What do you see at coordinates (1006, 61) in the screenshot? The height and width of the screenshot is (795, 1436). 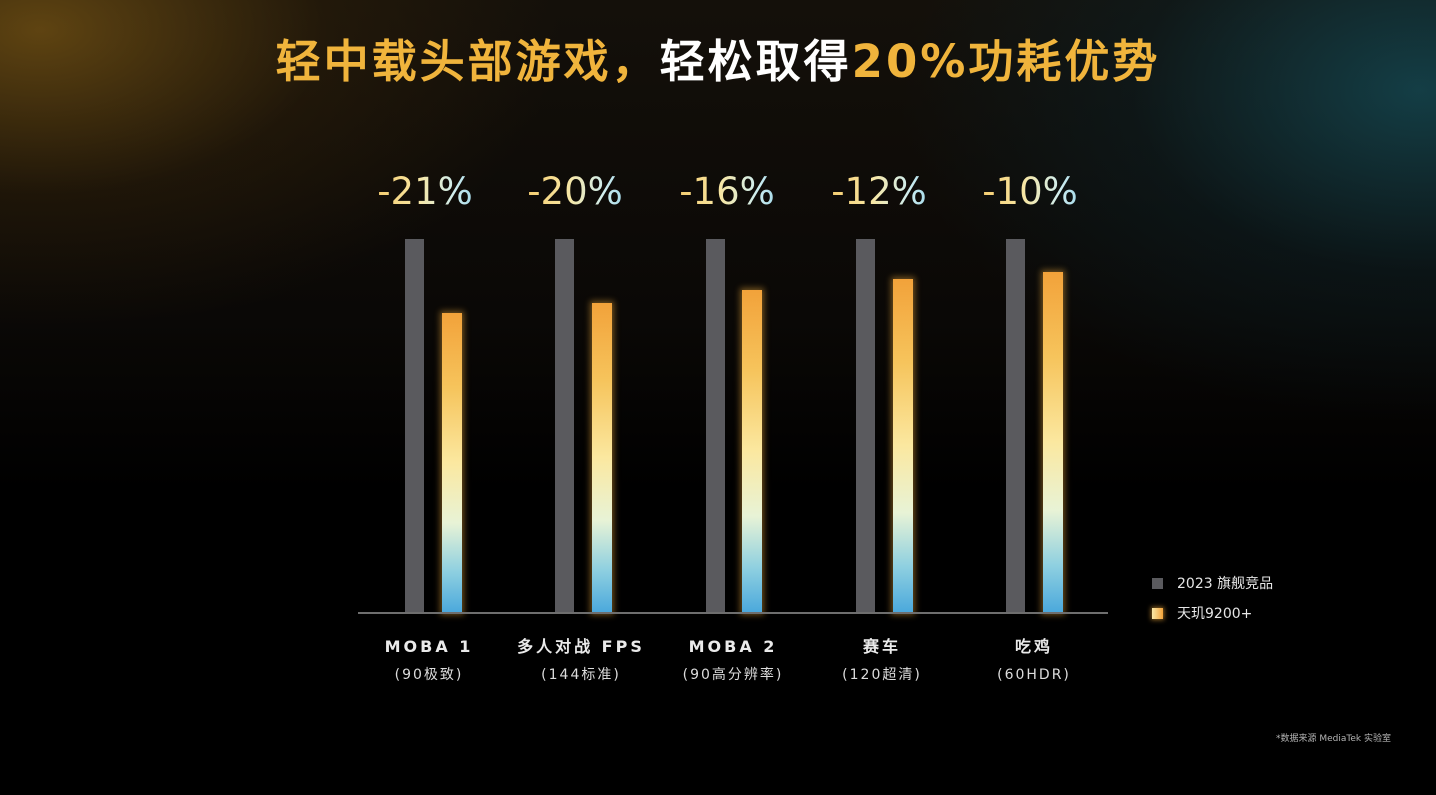 I see `title-part-3: 20%功耗优势` at bounding box center [1006, 61].